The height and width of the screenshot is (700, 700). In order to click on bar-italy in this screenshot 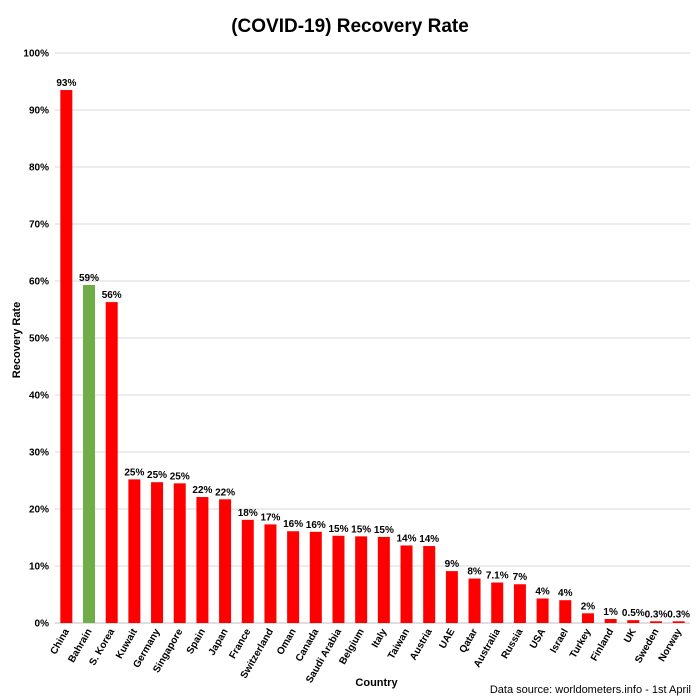, I will do `click(383, 579)`.